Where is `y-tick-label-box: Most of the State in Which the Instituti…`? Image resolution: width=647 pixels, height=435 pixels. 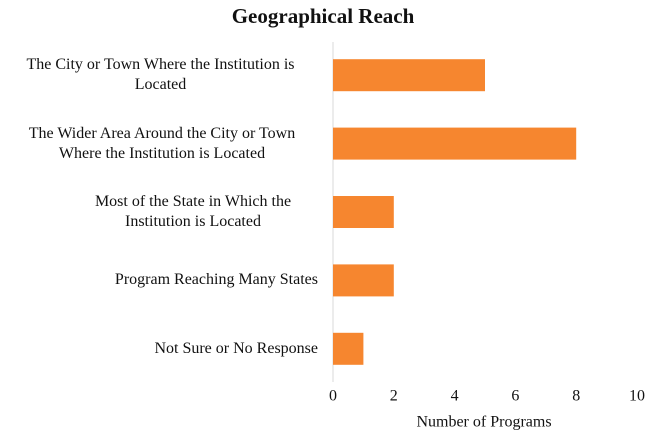 y-tick-label-box: Most of the State in Which the Instituti… is located at coordinates (193, 212).